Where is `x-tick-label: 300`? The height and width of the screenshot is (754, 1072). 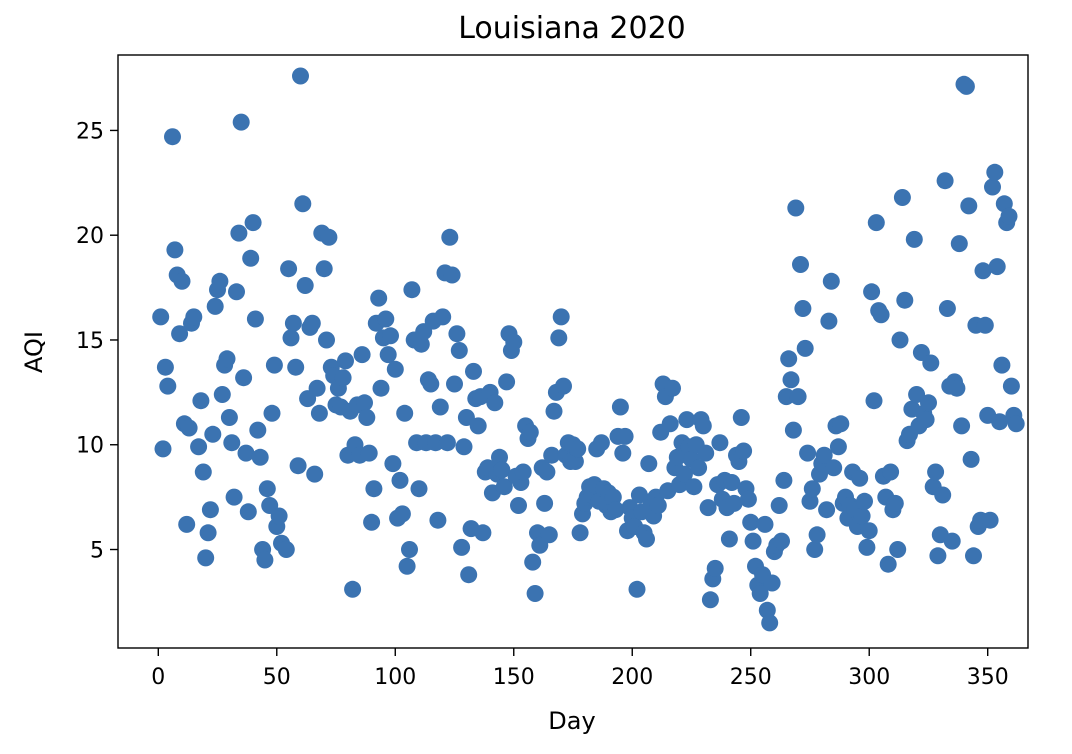
x-tick-label: 300 is located at coordinates (869, 677).